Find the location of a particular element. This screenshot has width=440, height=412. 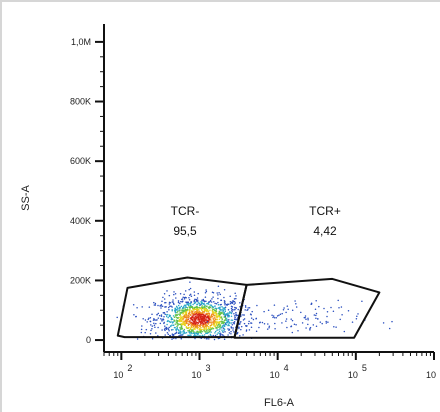

y-tick-label: 200K is located at coordinates (80, 280).